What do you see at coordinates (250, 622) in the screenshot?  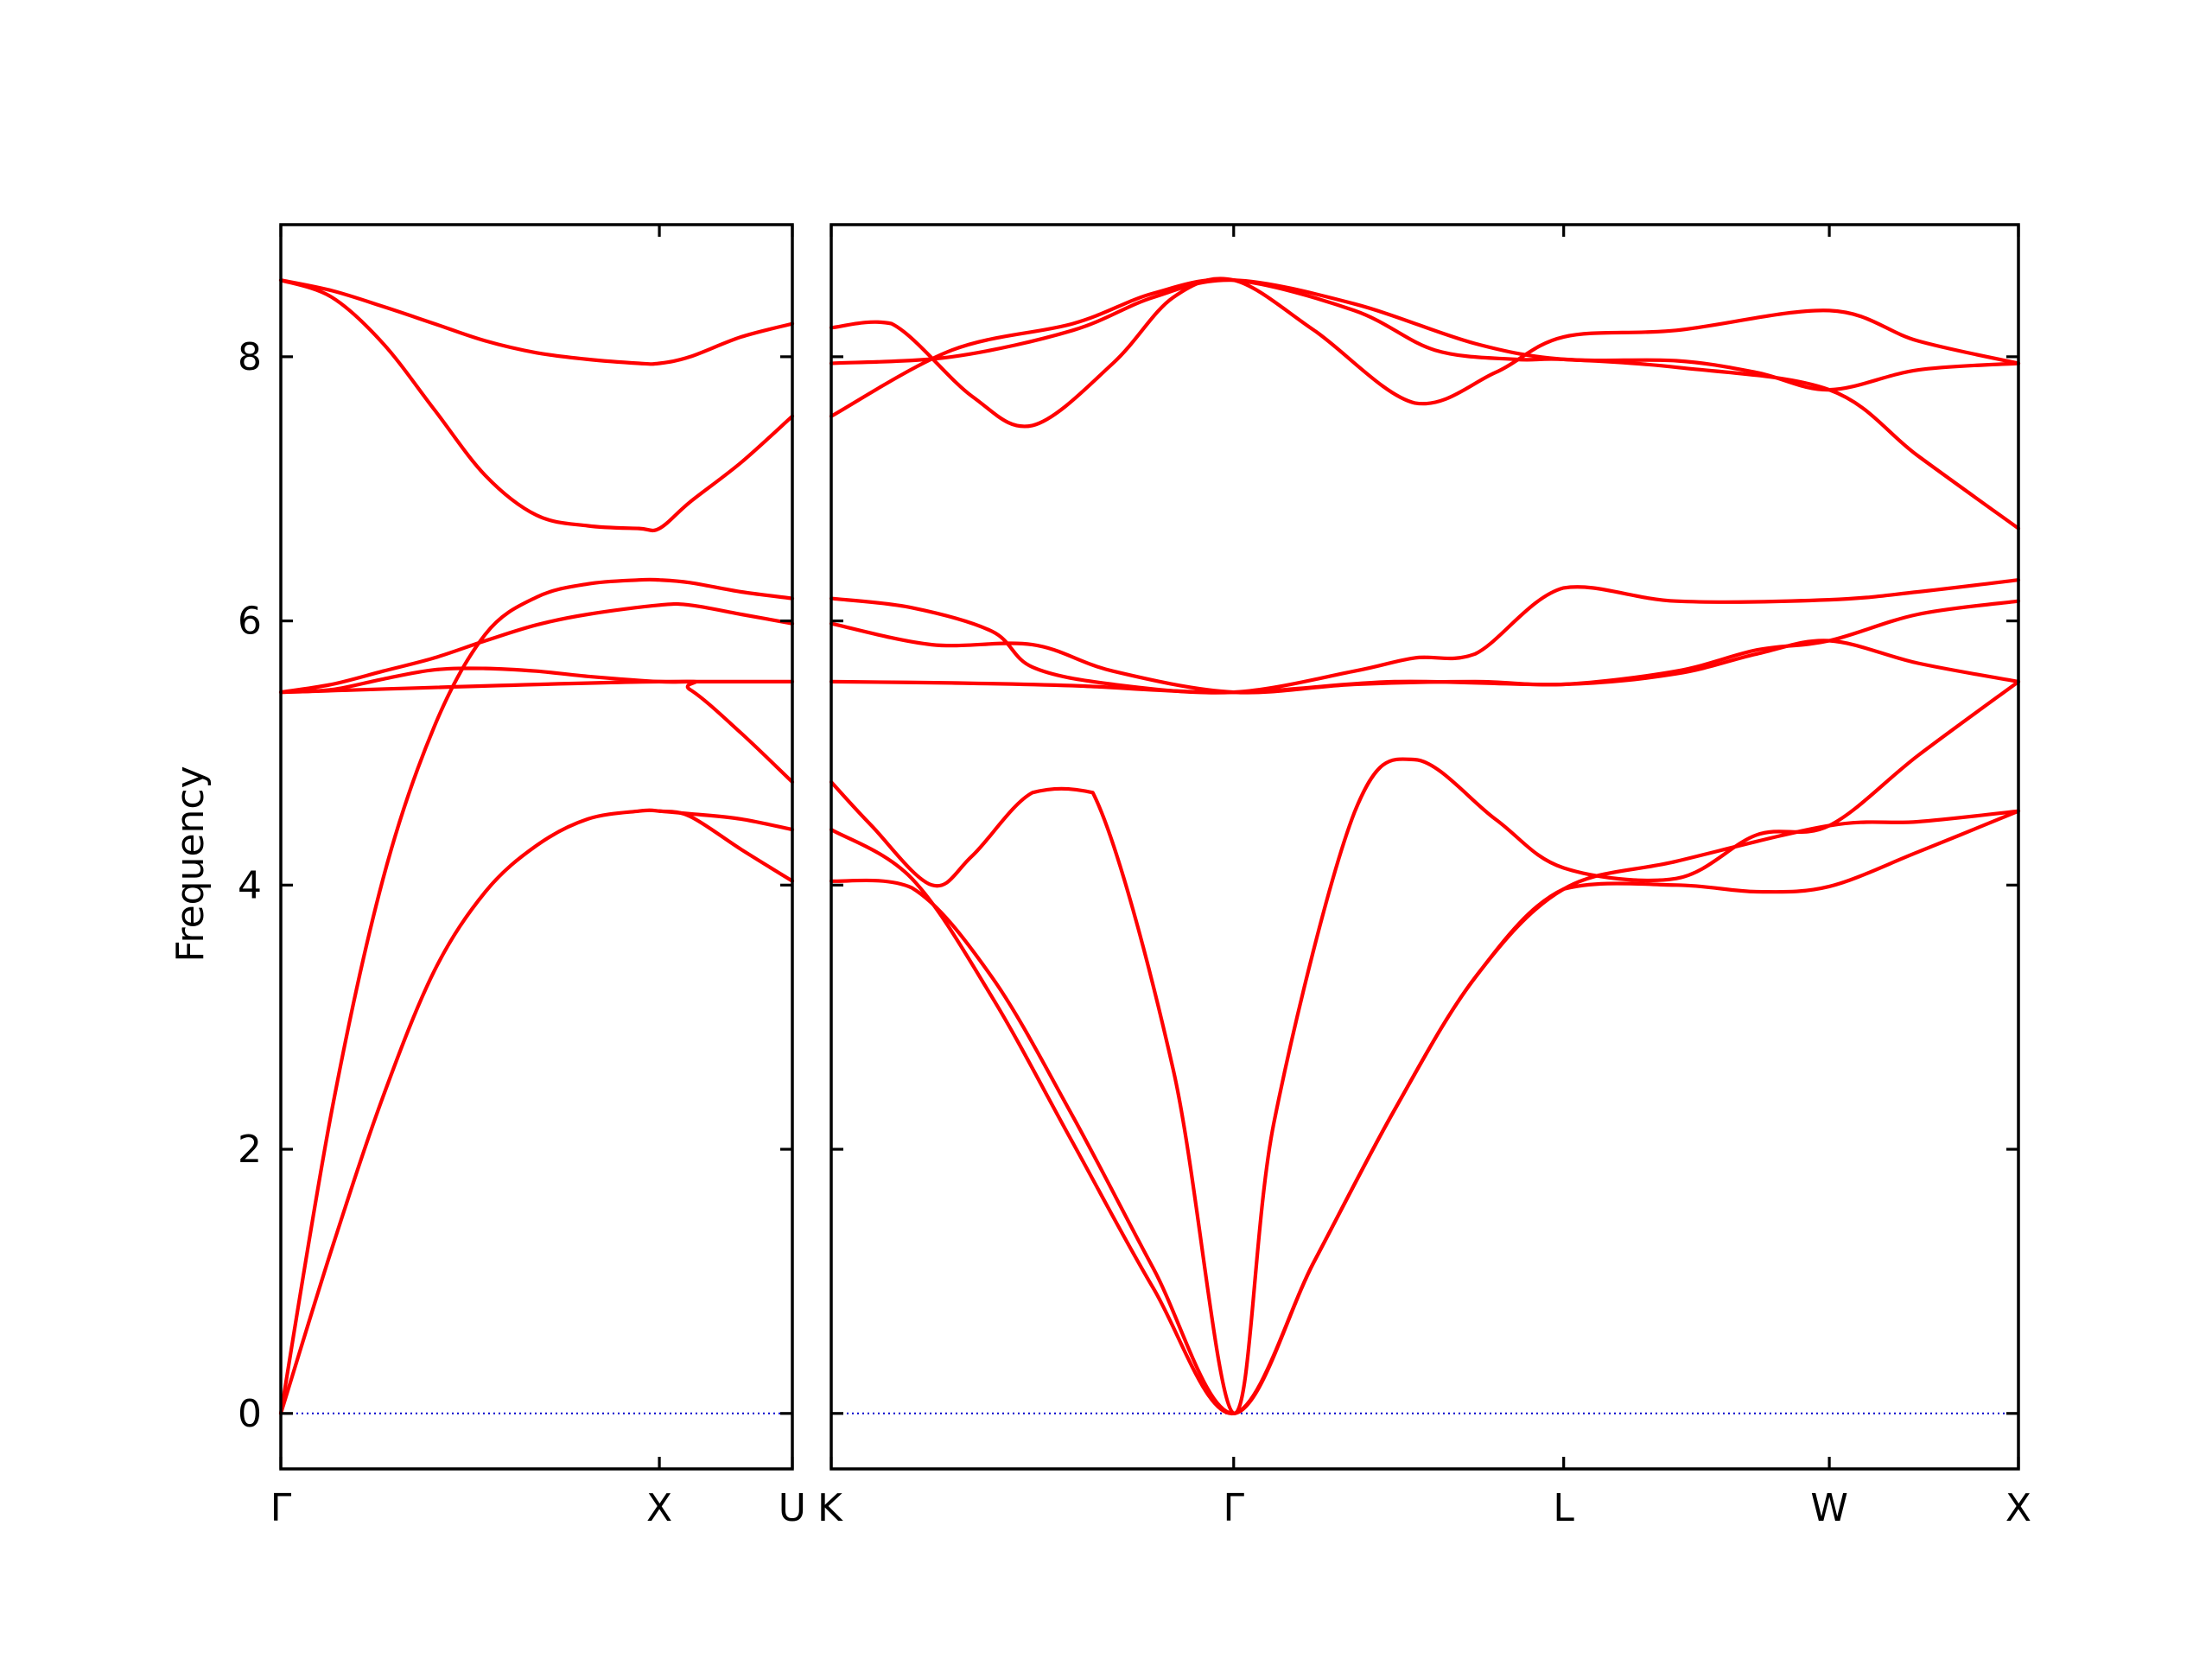 I see `y-tick-label: 6` at bounding box center [250, 622].